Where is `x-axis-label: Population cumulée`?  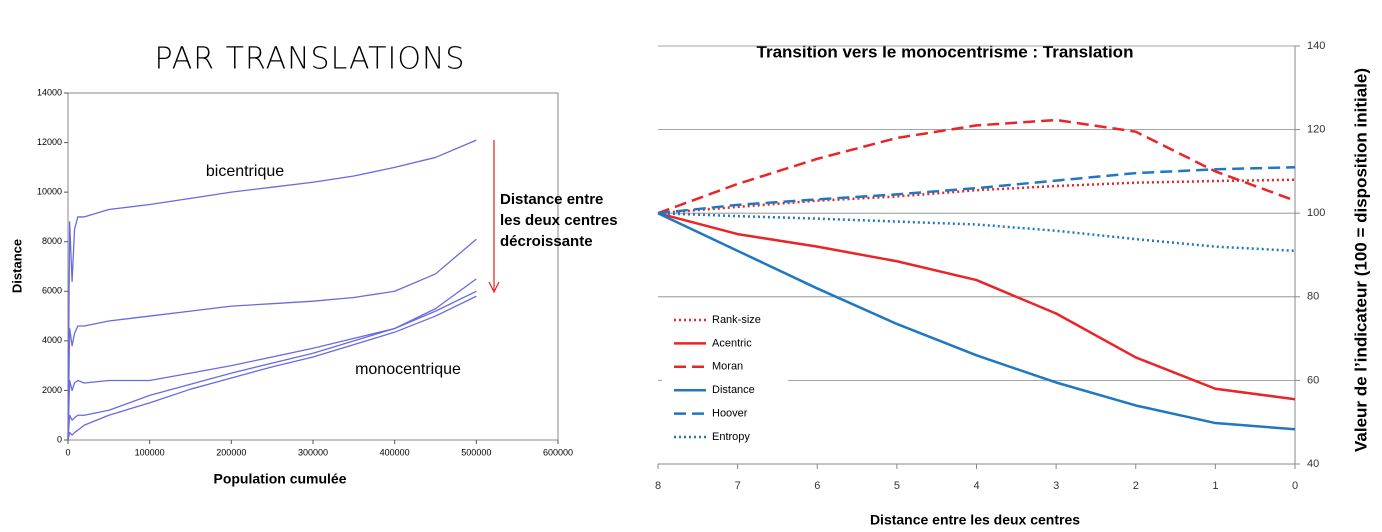 x-axis-label: Population cumulée is located at coordinates (279, 479).